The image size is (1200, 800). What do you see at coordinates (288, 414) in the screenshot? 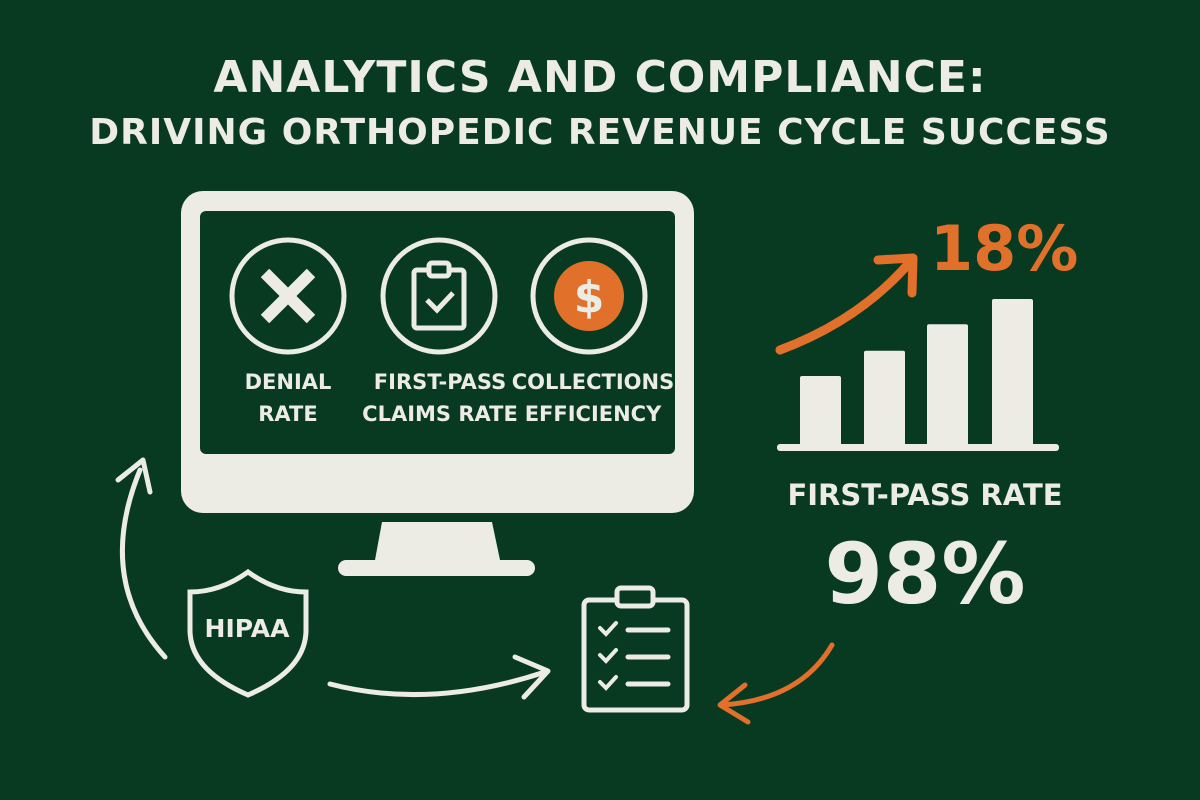
I see `metric-label-line: RATE` at bounding box center [288, 414].